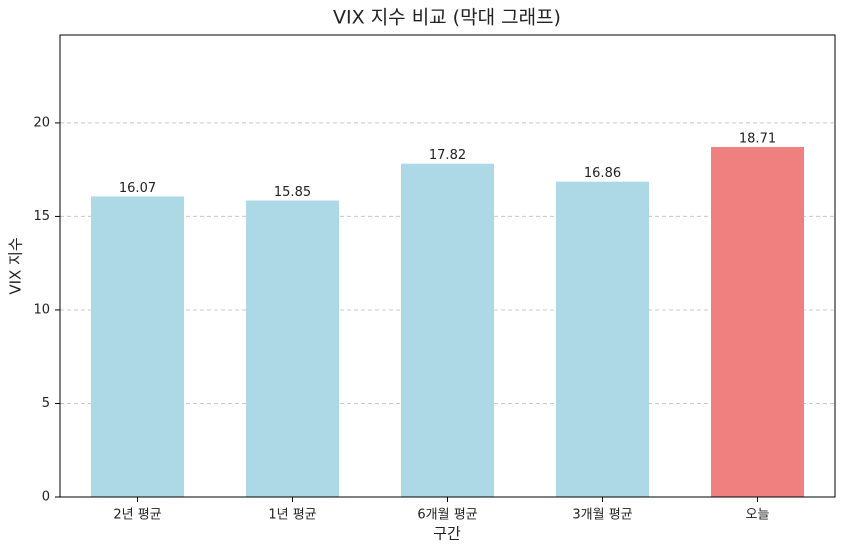  Describe the element at coordinates (758, 515) in the screenshot. I see `x-tick-label: 오늘` at that location.